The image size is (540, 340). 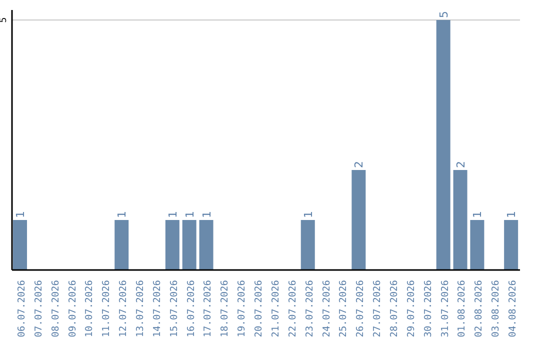 What do you see at coordinates (242, 309) in the screenshot?
I see `x-tick-label: 19.07.2026` at bounding box center [242, 309].